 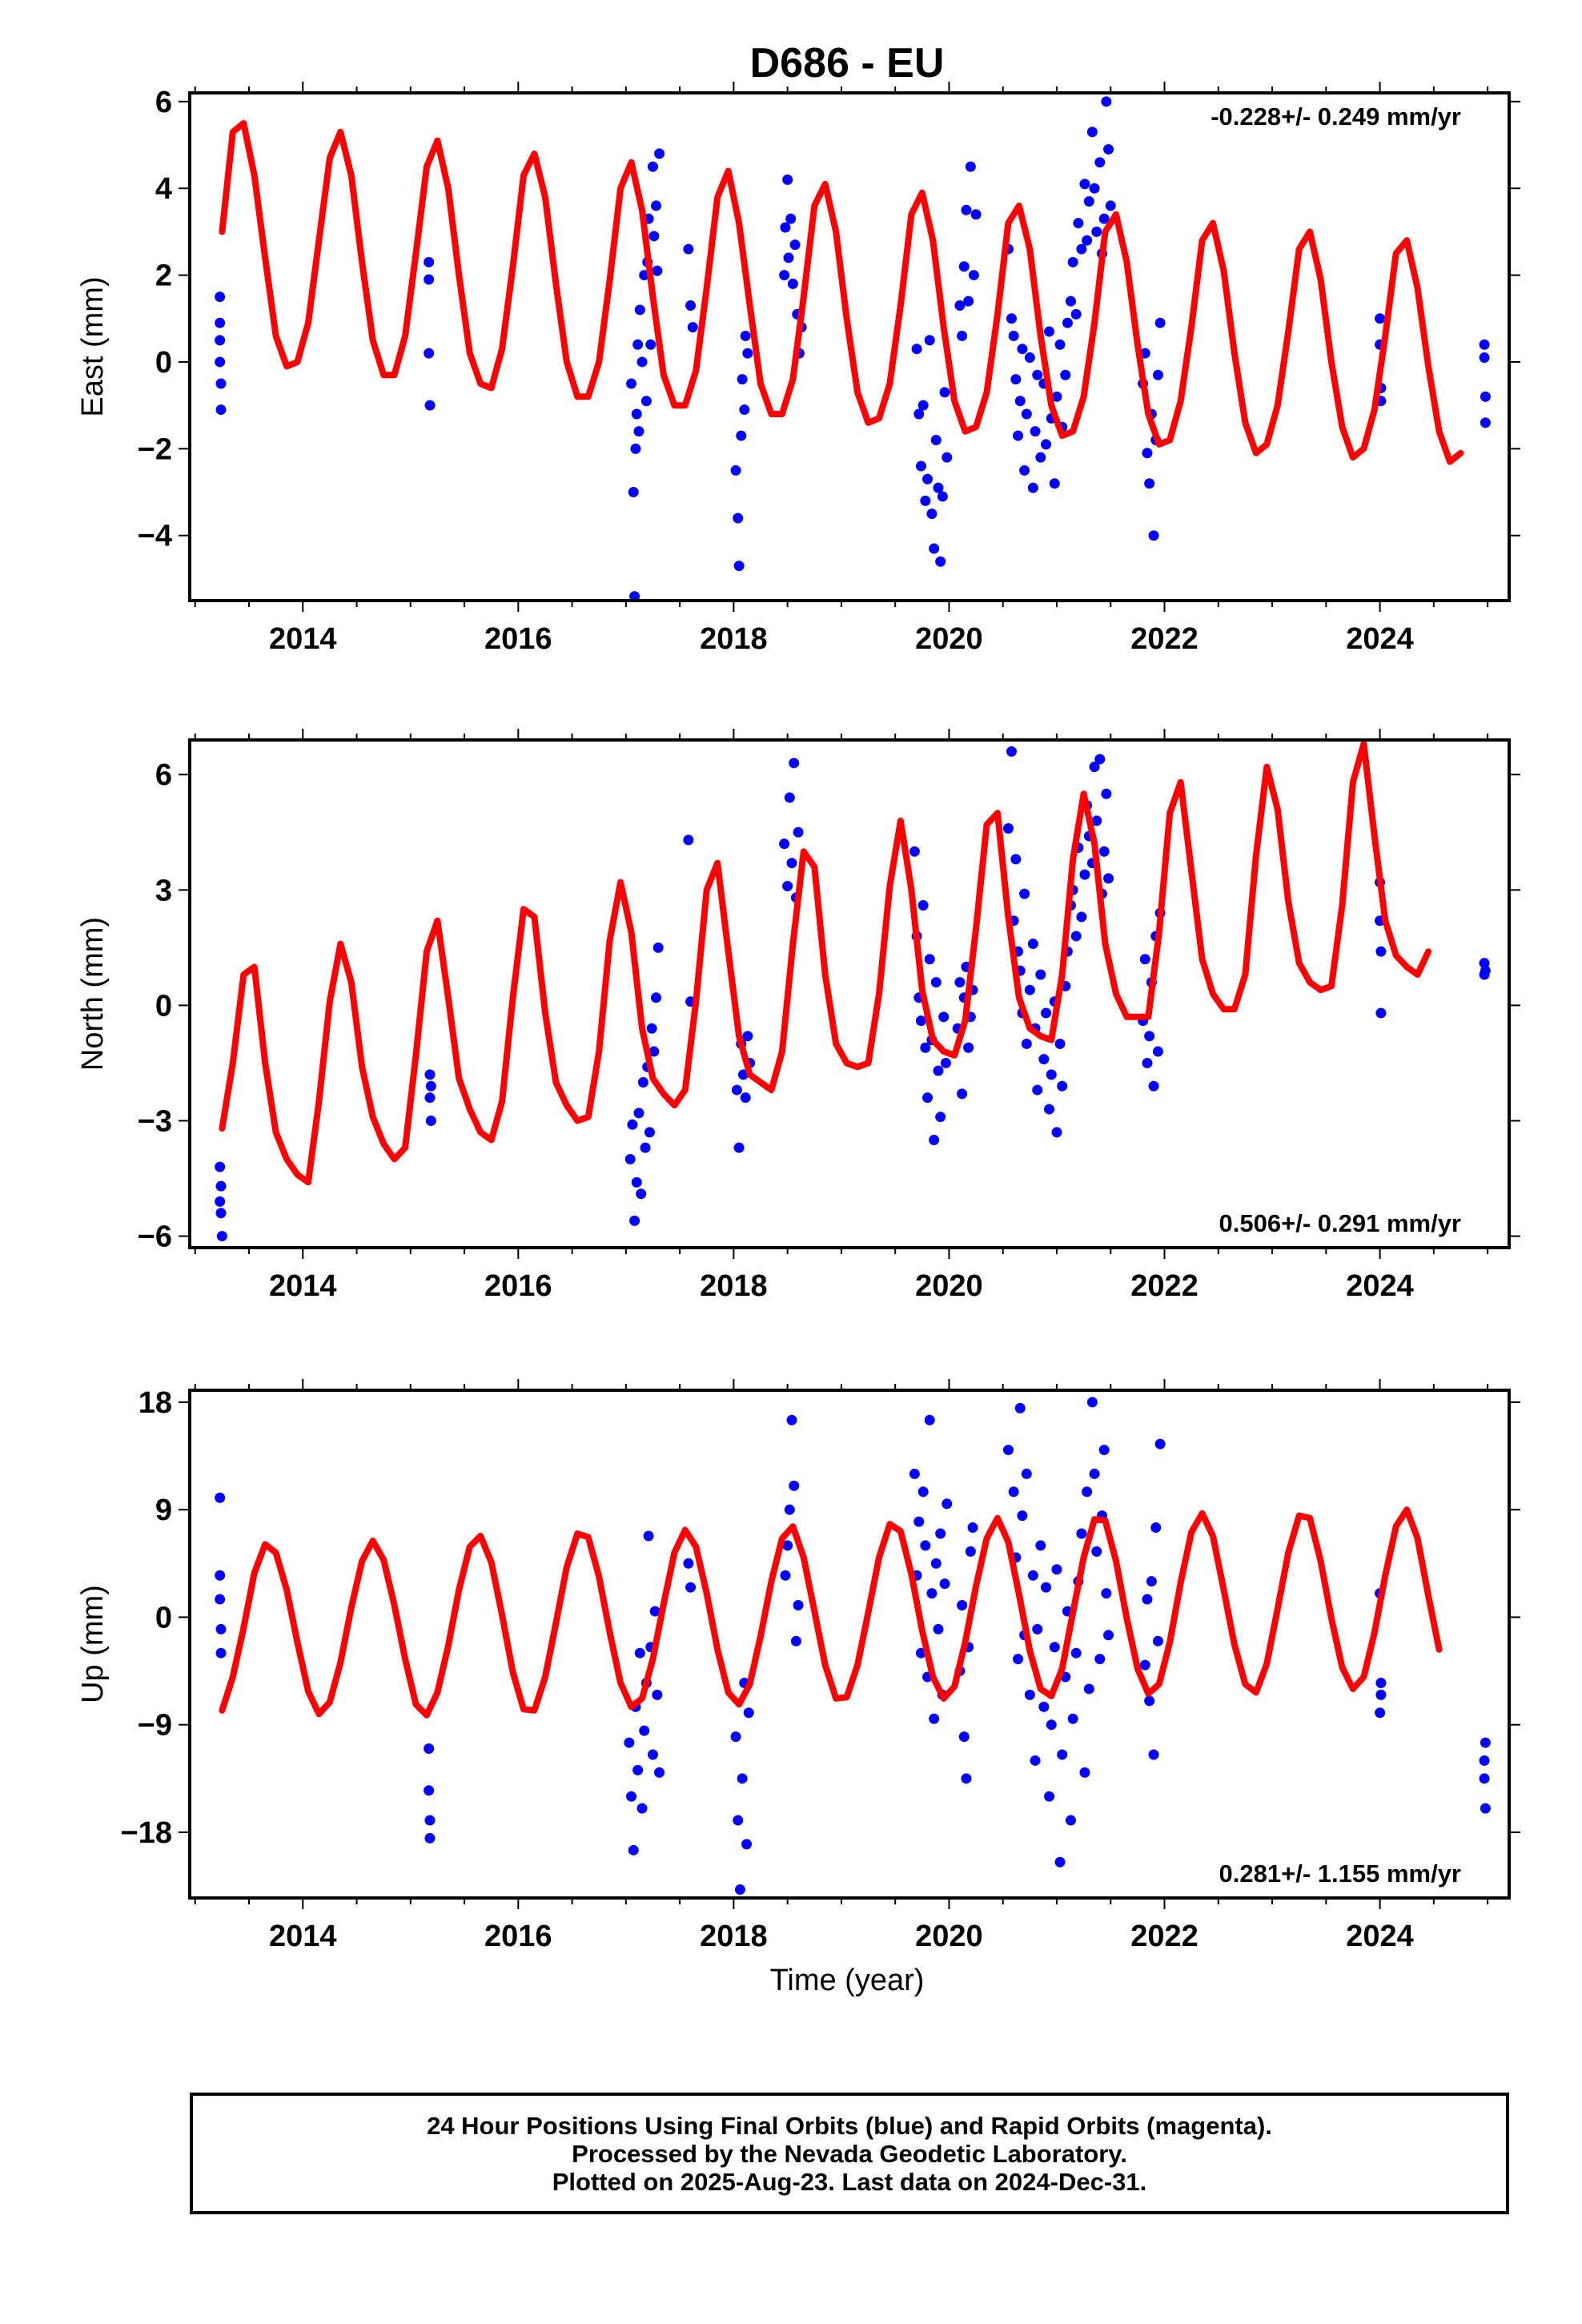 What do you see at coordinates (164, 102) in the screenshot?
I see `y-tick-label: 6` at bounding box center [164, 102].